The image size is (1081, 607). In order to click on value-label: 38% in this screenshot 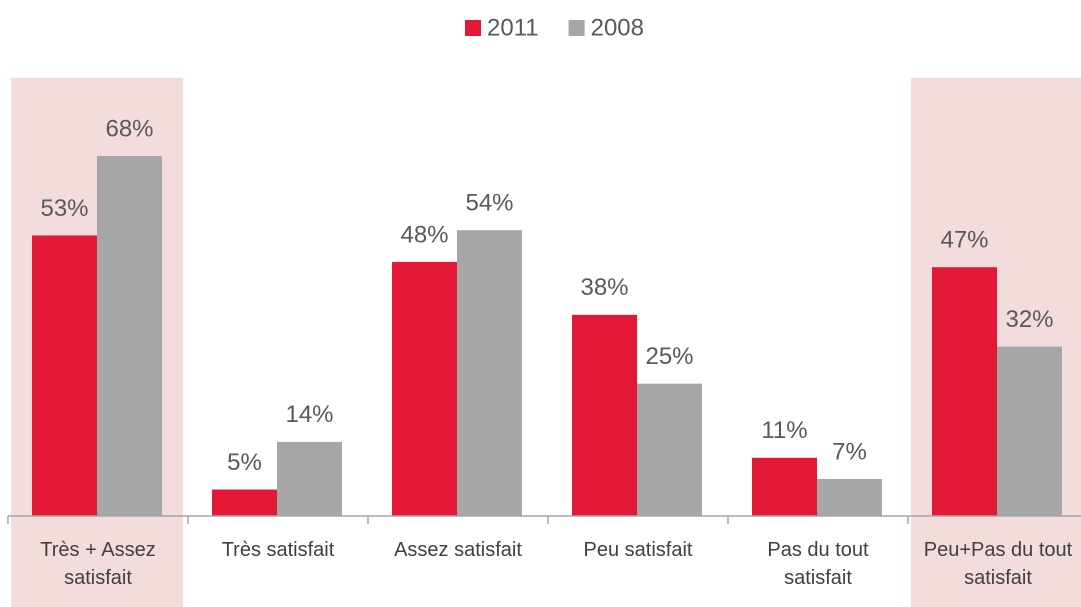, I will do `click(604, 287)`.